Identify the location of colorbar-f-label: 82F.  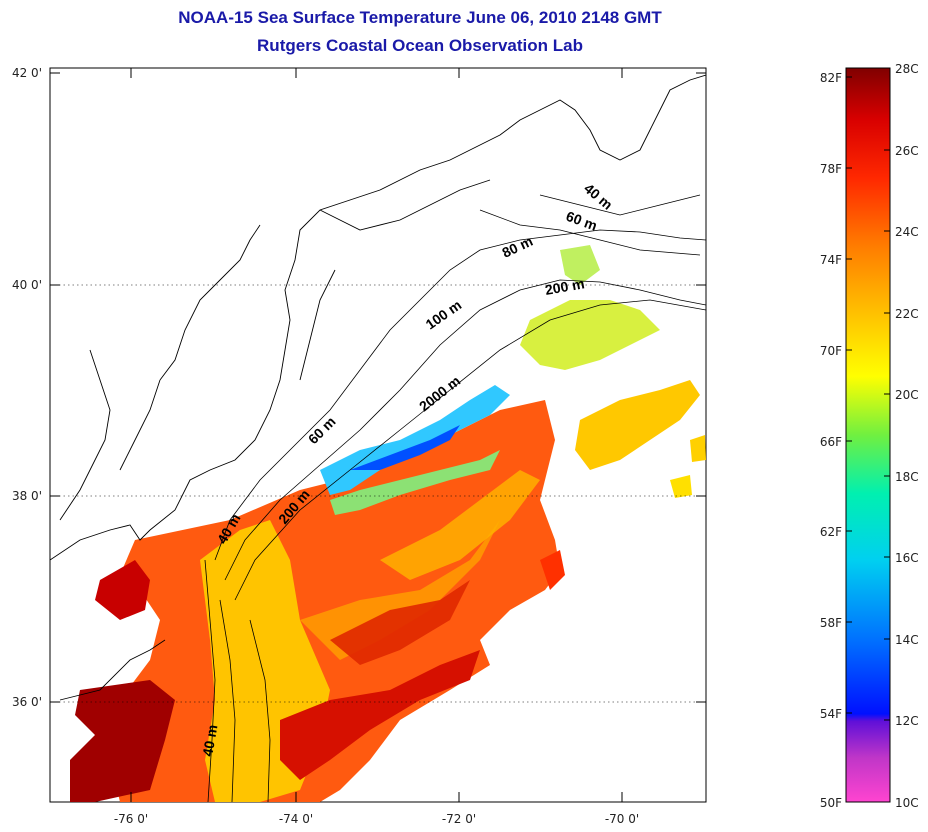
(831, 78).